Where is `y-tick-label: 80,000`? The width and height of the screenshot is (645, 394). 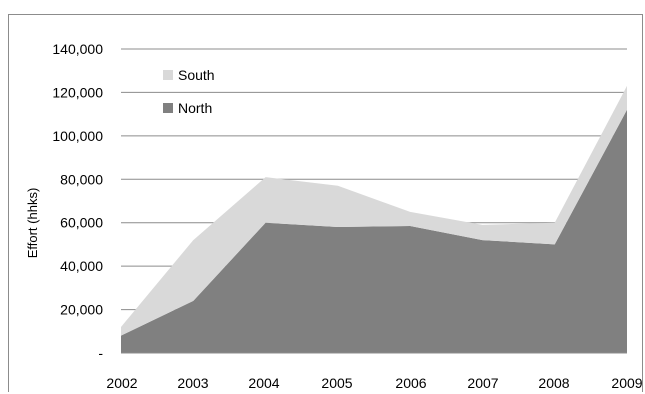 y-tick-label: 80,000 is located at coordinates (81, 179).